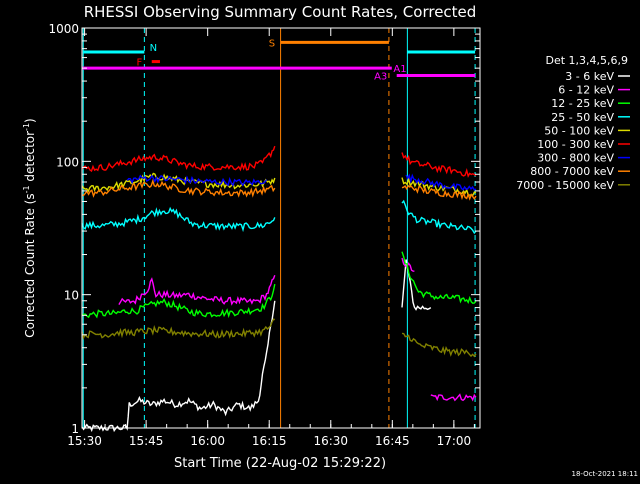  Describe the element at coordinates (392, 441) in the screenshot. I see `x-tick-label-5: 16:45` at that location.